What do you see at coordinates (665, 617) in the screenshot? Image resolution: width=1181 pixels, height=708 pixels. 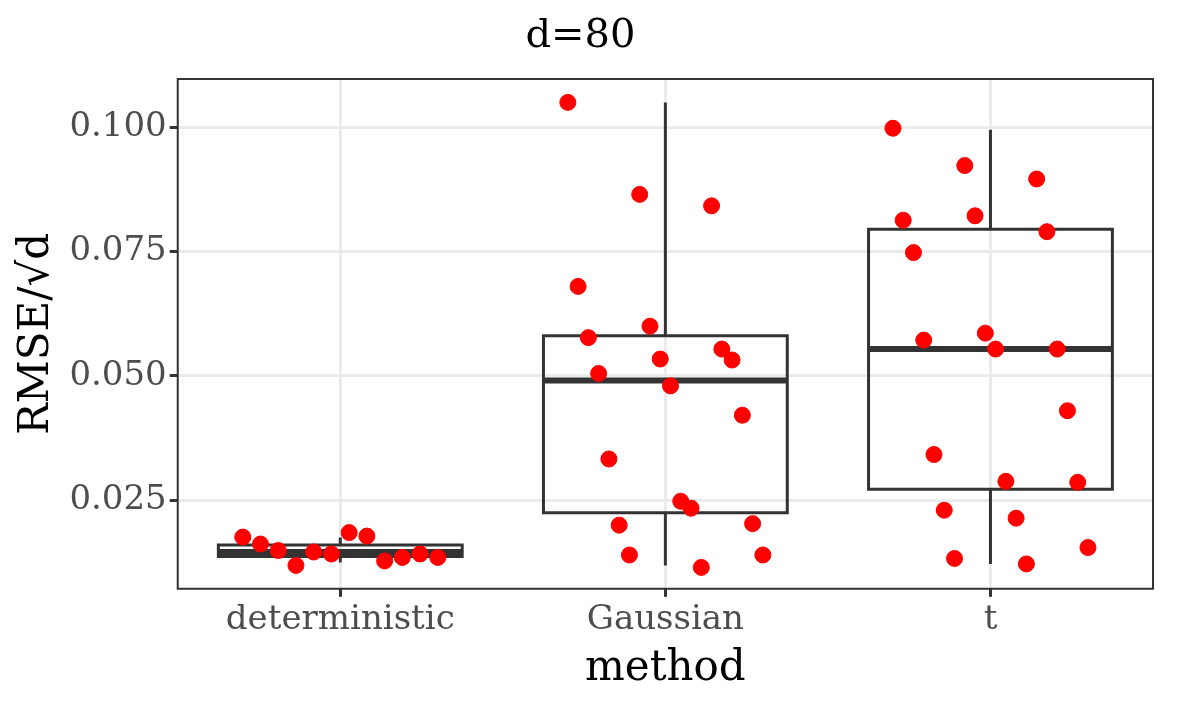 I see `x-tick-label: Gaussian` at bounding box center [665, 617].